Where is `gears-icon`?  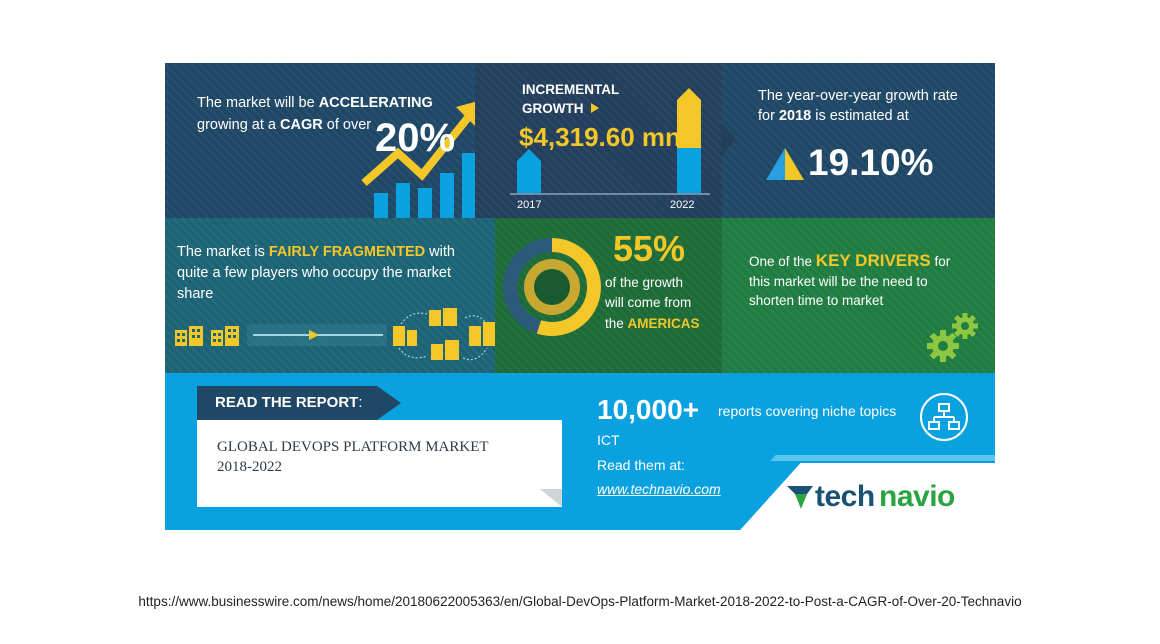
gears-icon is located at coordinates (952, 337).